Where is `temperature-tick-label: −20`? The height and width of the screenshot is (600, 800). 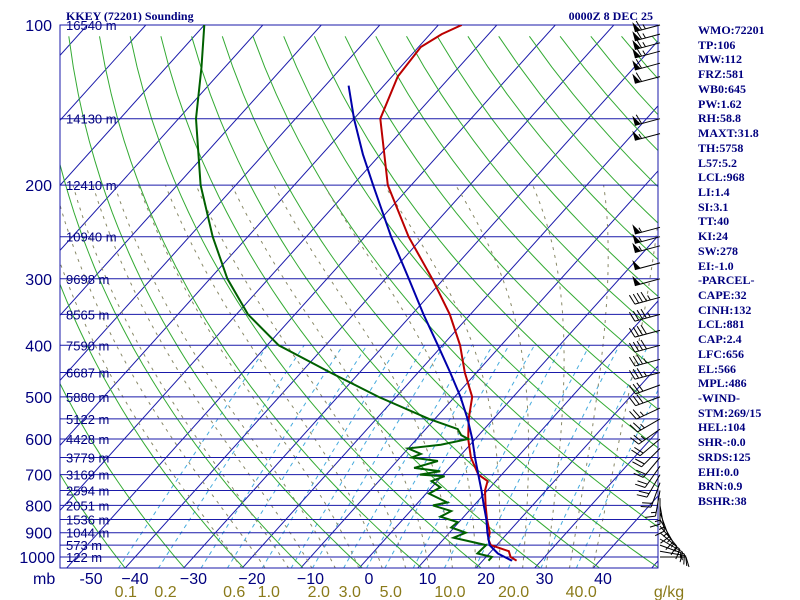
temperature-tick-label: −20 is located at coordinates (251, 579).